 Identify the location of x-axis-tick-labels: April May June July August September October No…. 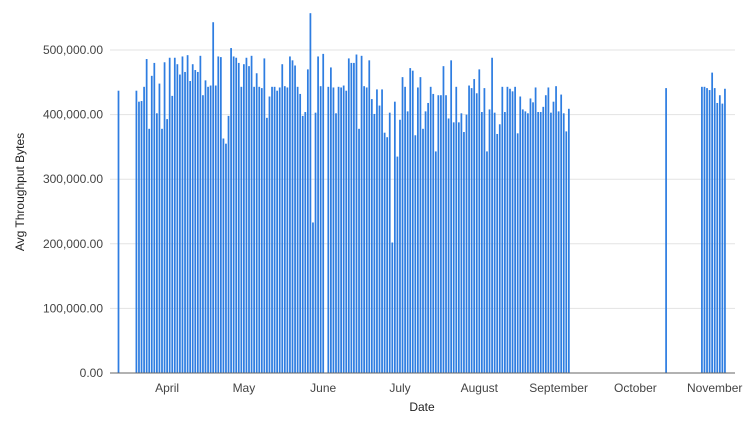
(448, 388).